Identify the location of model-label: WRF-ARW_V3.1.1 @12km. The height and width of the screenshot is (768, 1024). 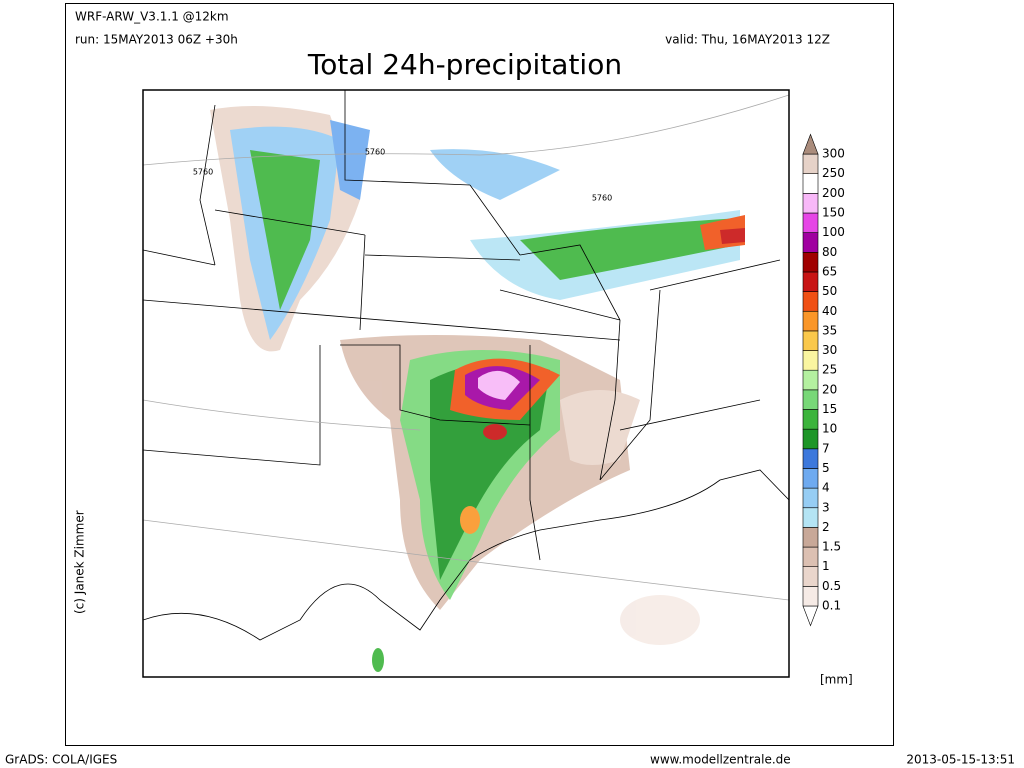
(152, 17).